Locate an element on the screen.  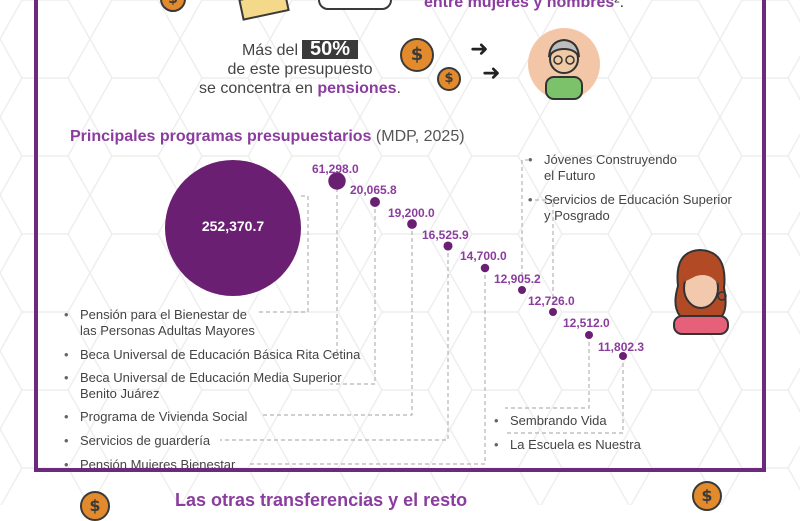
intro-line2: de este presupuesto is located at coordinates (300, 69).